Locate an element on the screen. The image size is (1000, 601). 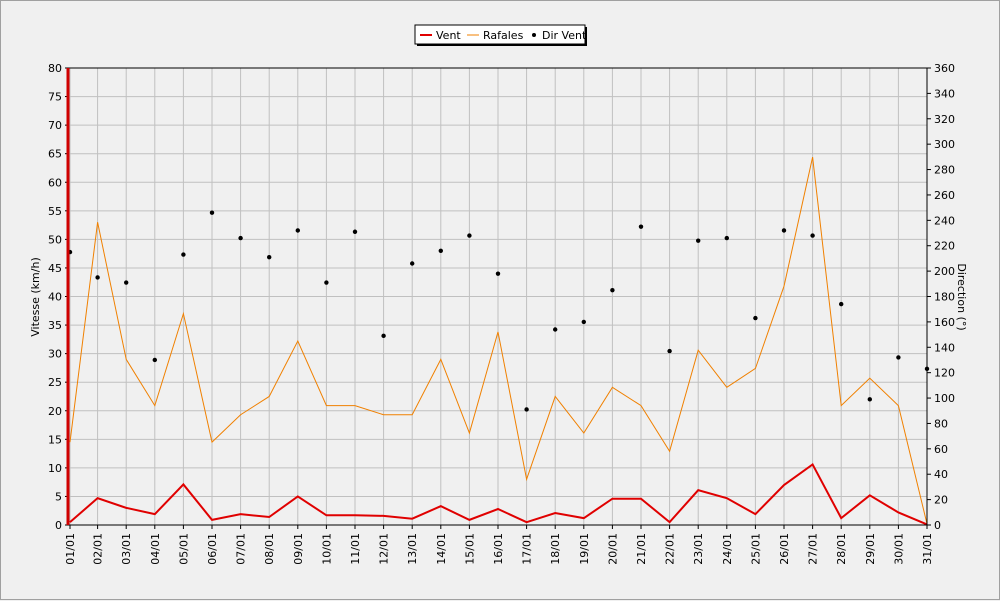
y2-tick-label: 300 is located at coordinates (944, 144).